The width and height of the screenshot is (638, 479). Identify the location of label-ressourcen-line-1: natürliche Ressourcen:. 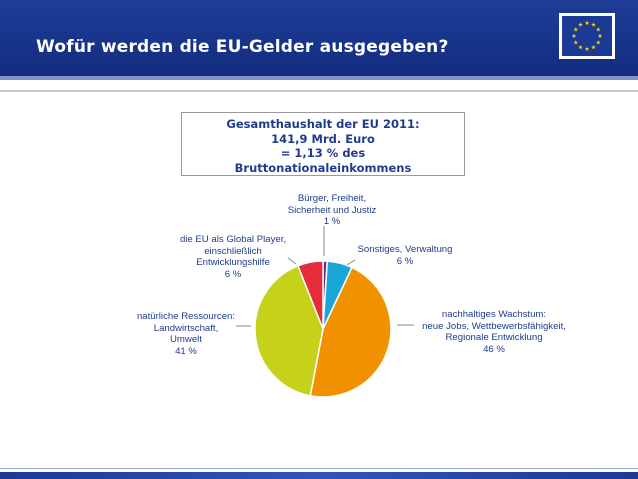
(186, 316).